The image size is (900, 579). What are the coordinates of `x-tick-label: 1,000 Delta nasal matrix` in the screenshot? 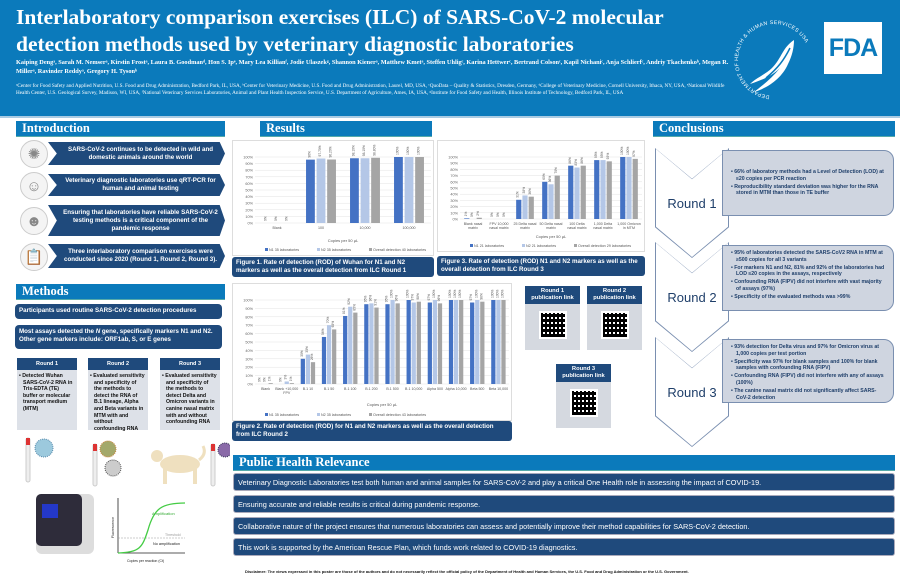 It's located at (603, 226).